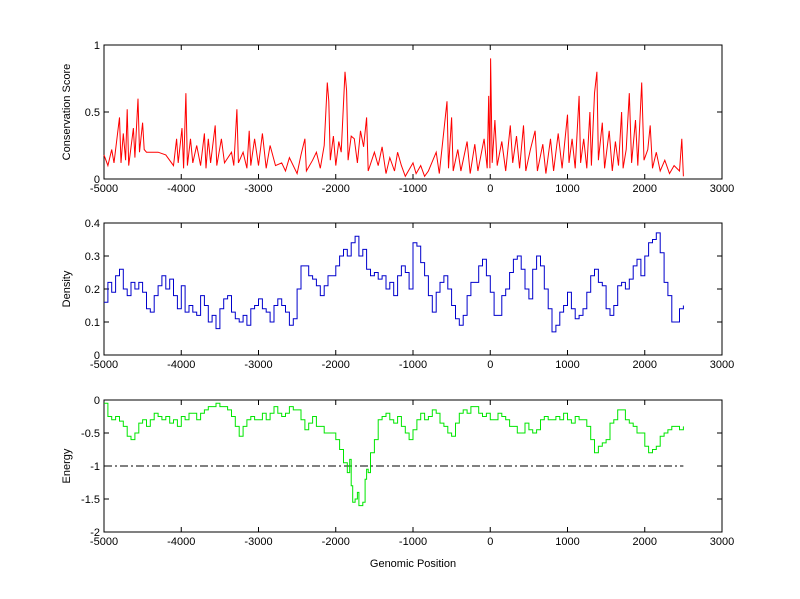  What do you see at coordinates (567, 189) in the screenshot?
I see `conservation-xtick-label: 1000` at bounding box center [567, 189].